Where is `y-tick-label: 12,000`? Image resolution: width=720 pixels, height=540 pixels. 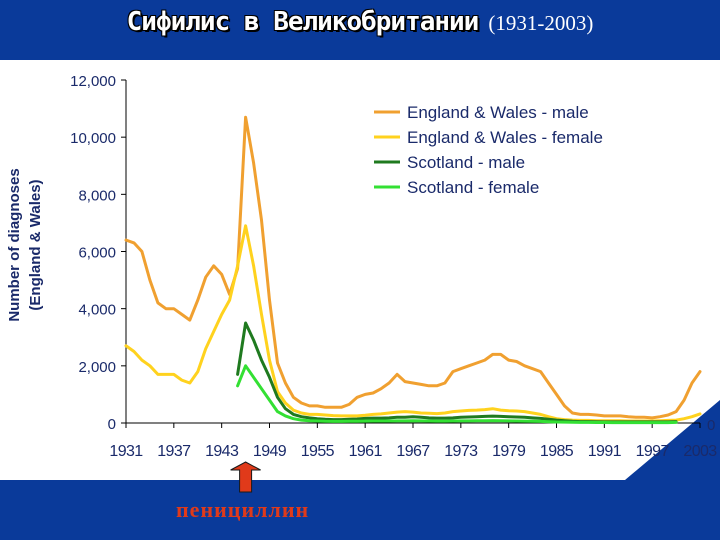 y-tick-label: 12,000 is located at coordinates (93, 81).